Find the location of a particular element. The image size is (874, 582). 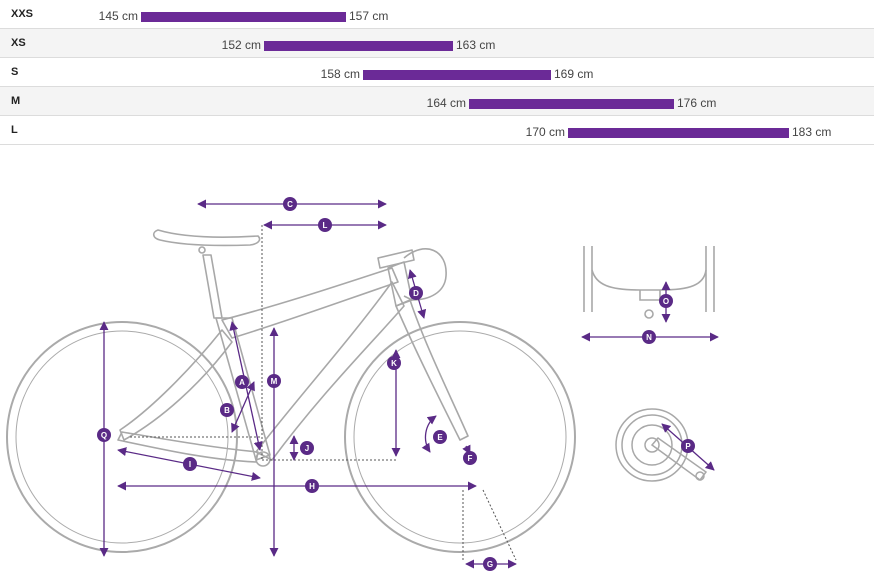

range-max: 176 cm is located at coordinates (697, 103).